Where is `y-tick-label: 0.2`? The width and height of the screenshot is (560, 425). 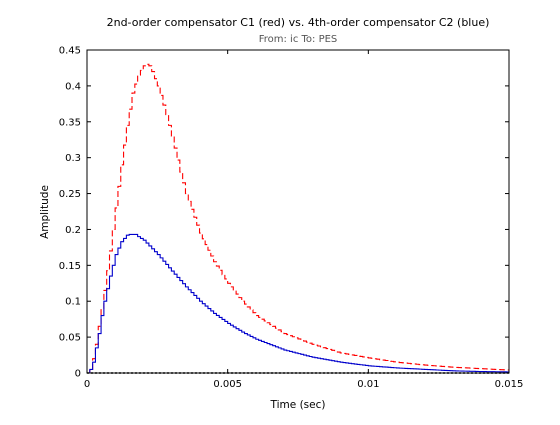 y-tick-label: 0.2 is located at coordinates (73, 230).